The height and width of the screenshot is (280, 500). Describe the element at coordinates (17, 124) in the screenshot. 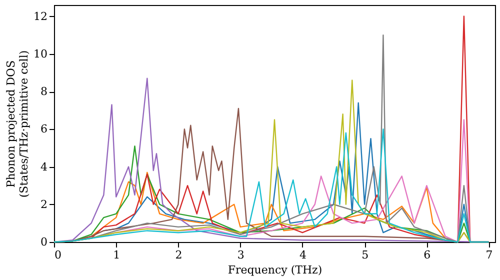

I see `y-axis-title: Phonon projected DOS (States/THz·primitive cell)` at that location.